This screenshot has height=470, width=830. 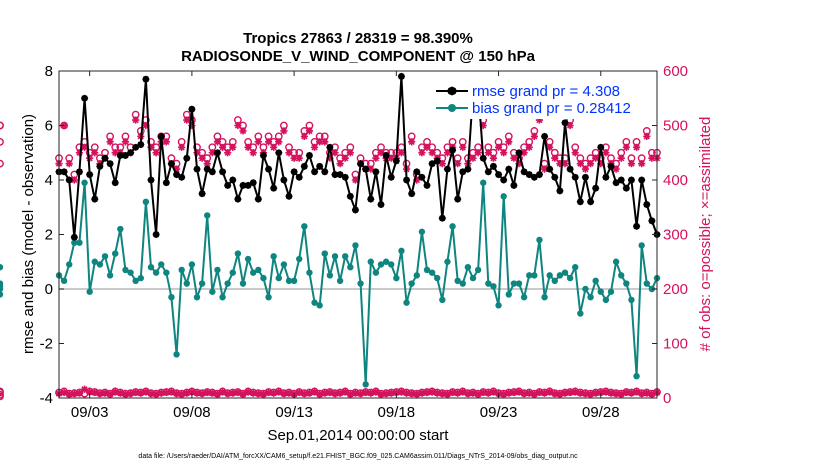 I want to click on left-tick-label: 0, so click(x=49, y=289).